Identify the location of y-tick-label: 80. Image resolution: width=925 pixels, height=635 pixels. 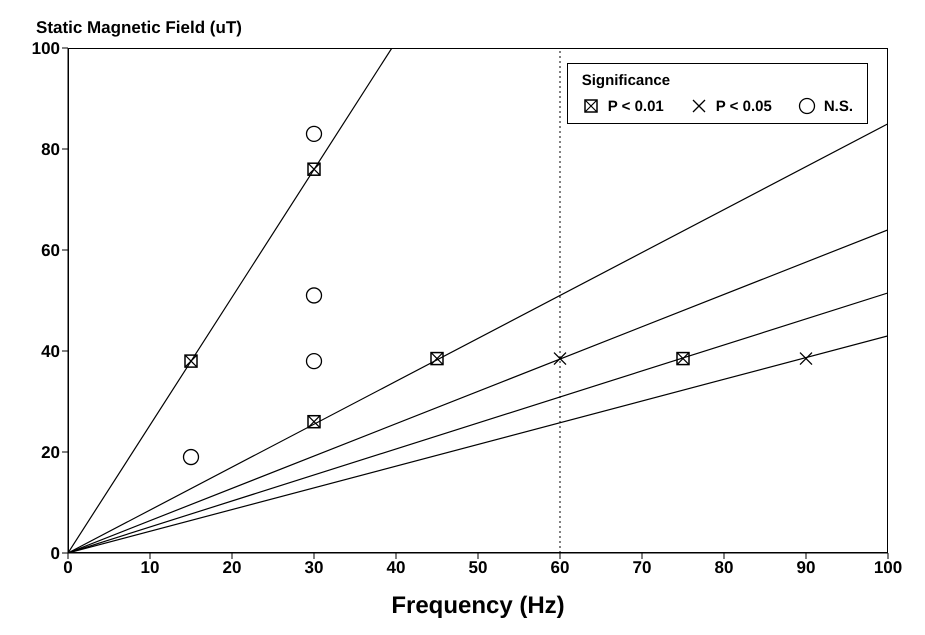
(50, 150).